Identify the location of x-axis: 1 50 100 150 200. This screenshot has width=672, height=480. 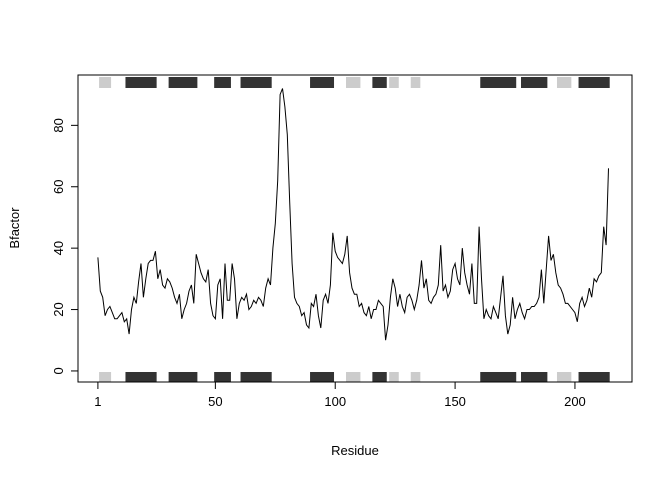
(340, 395).